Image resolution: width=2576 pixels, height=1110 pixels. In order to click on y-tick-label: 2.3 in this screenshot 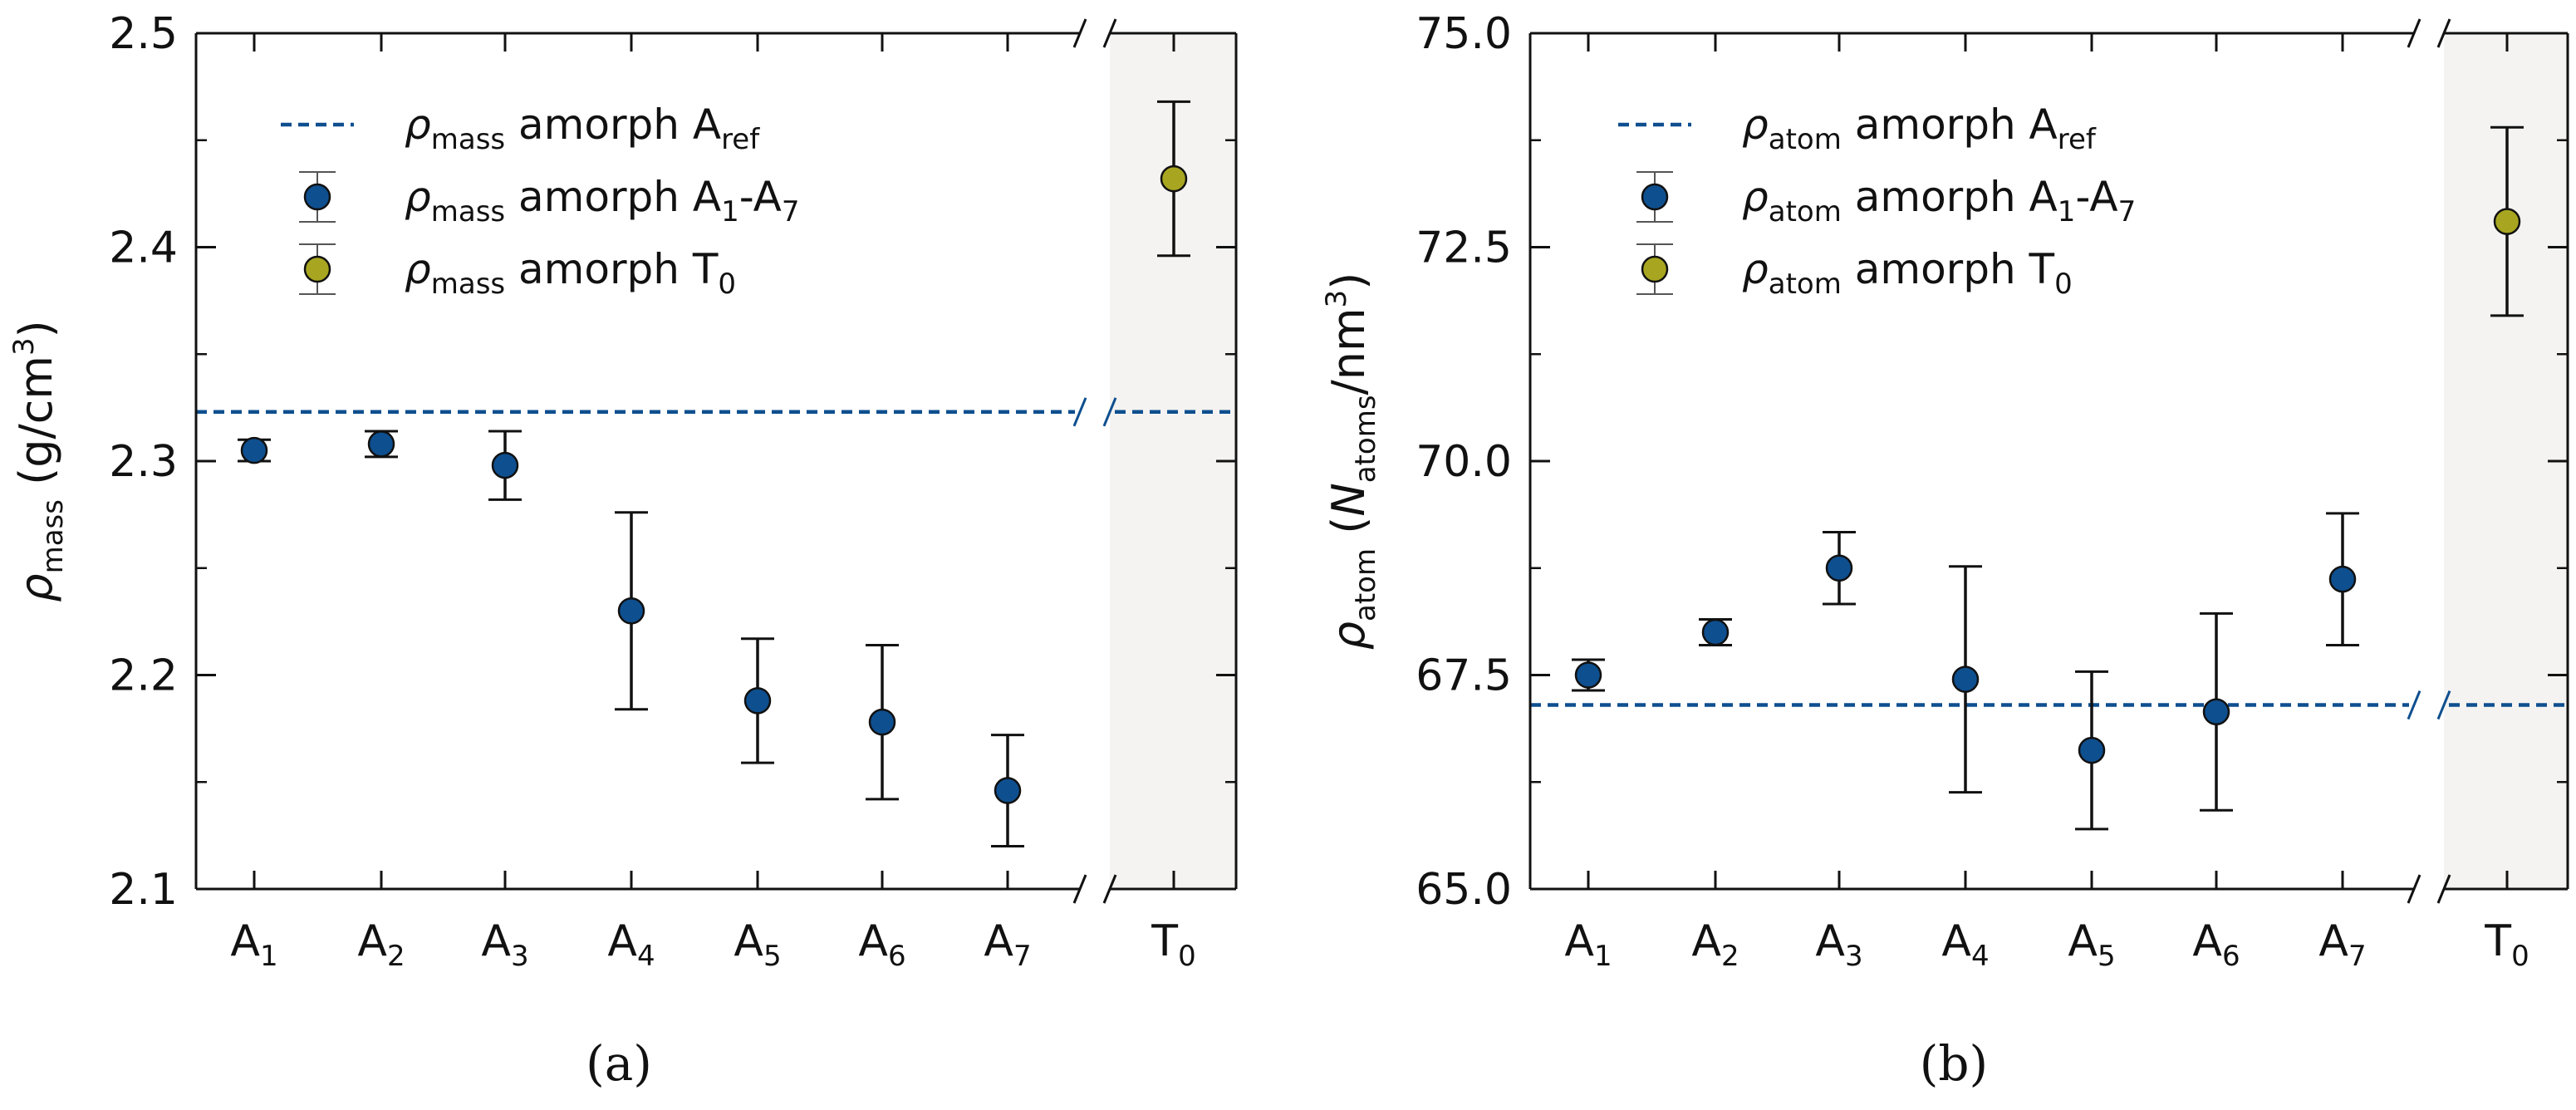, I will do `click(143, 462)`.